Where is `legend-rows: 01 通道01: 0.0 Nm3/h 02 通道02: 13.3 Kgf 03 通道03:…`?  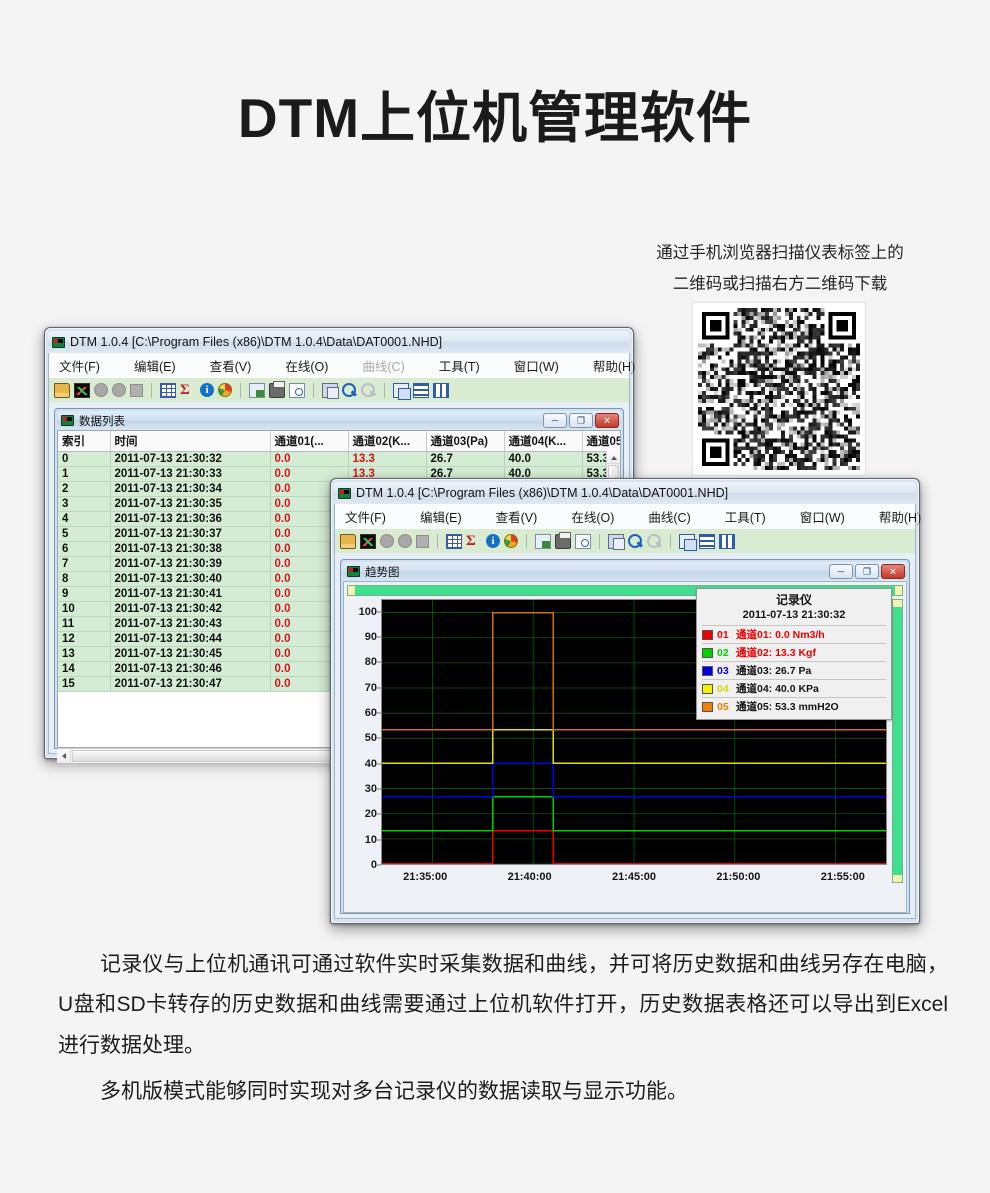
legend-rows: 01 通道01: 0.0 Nm3/h 02 通道02: 13.3 Kgf 03 通道03:… is located at coordinates (794, 670).